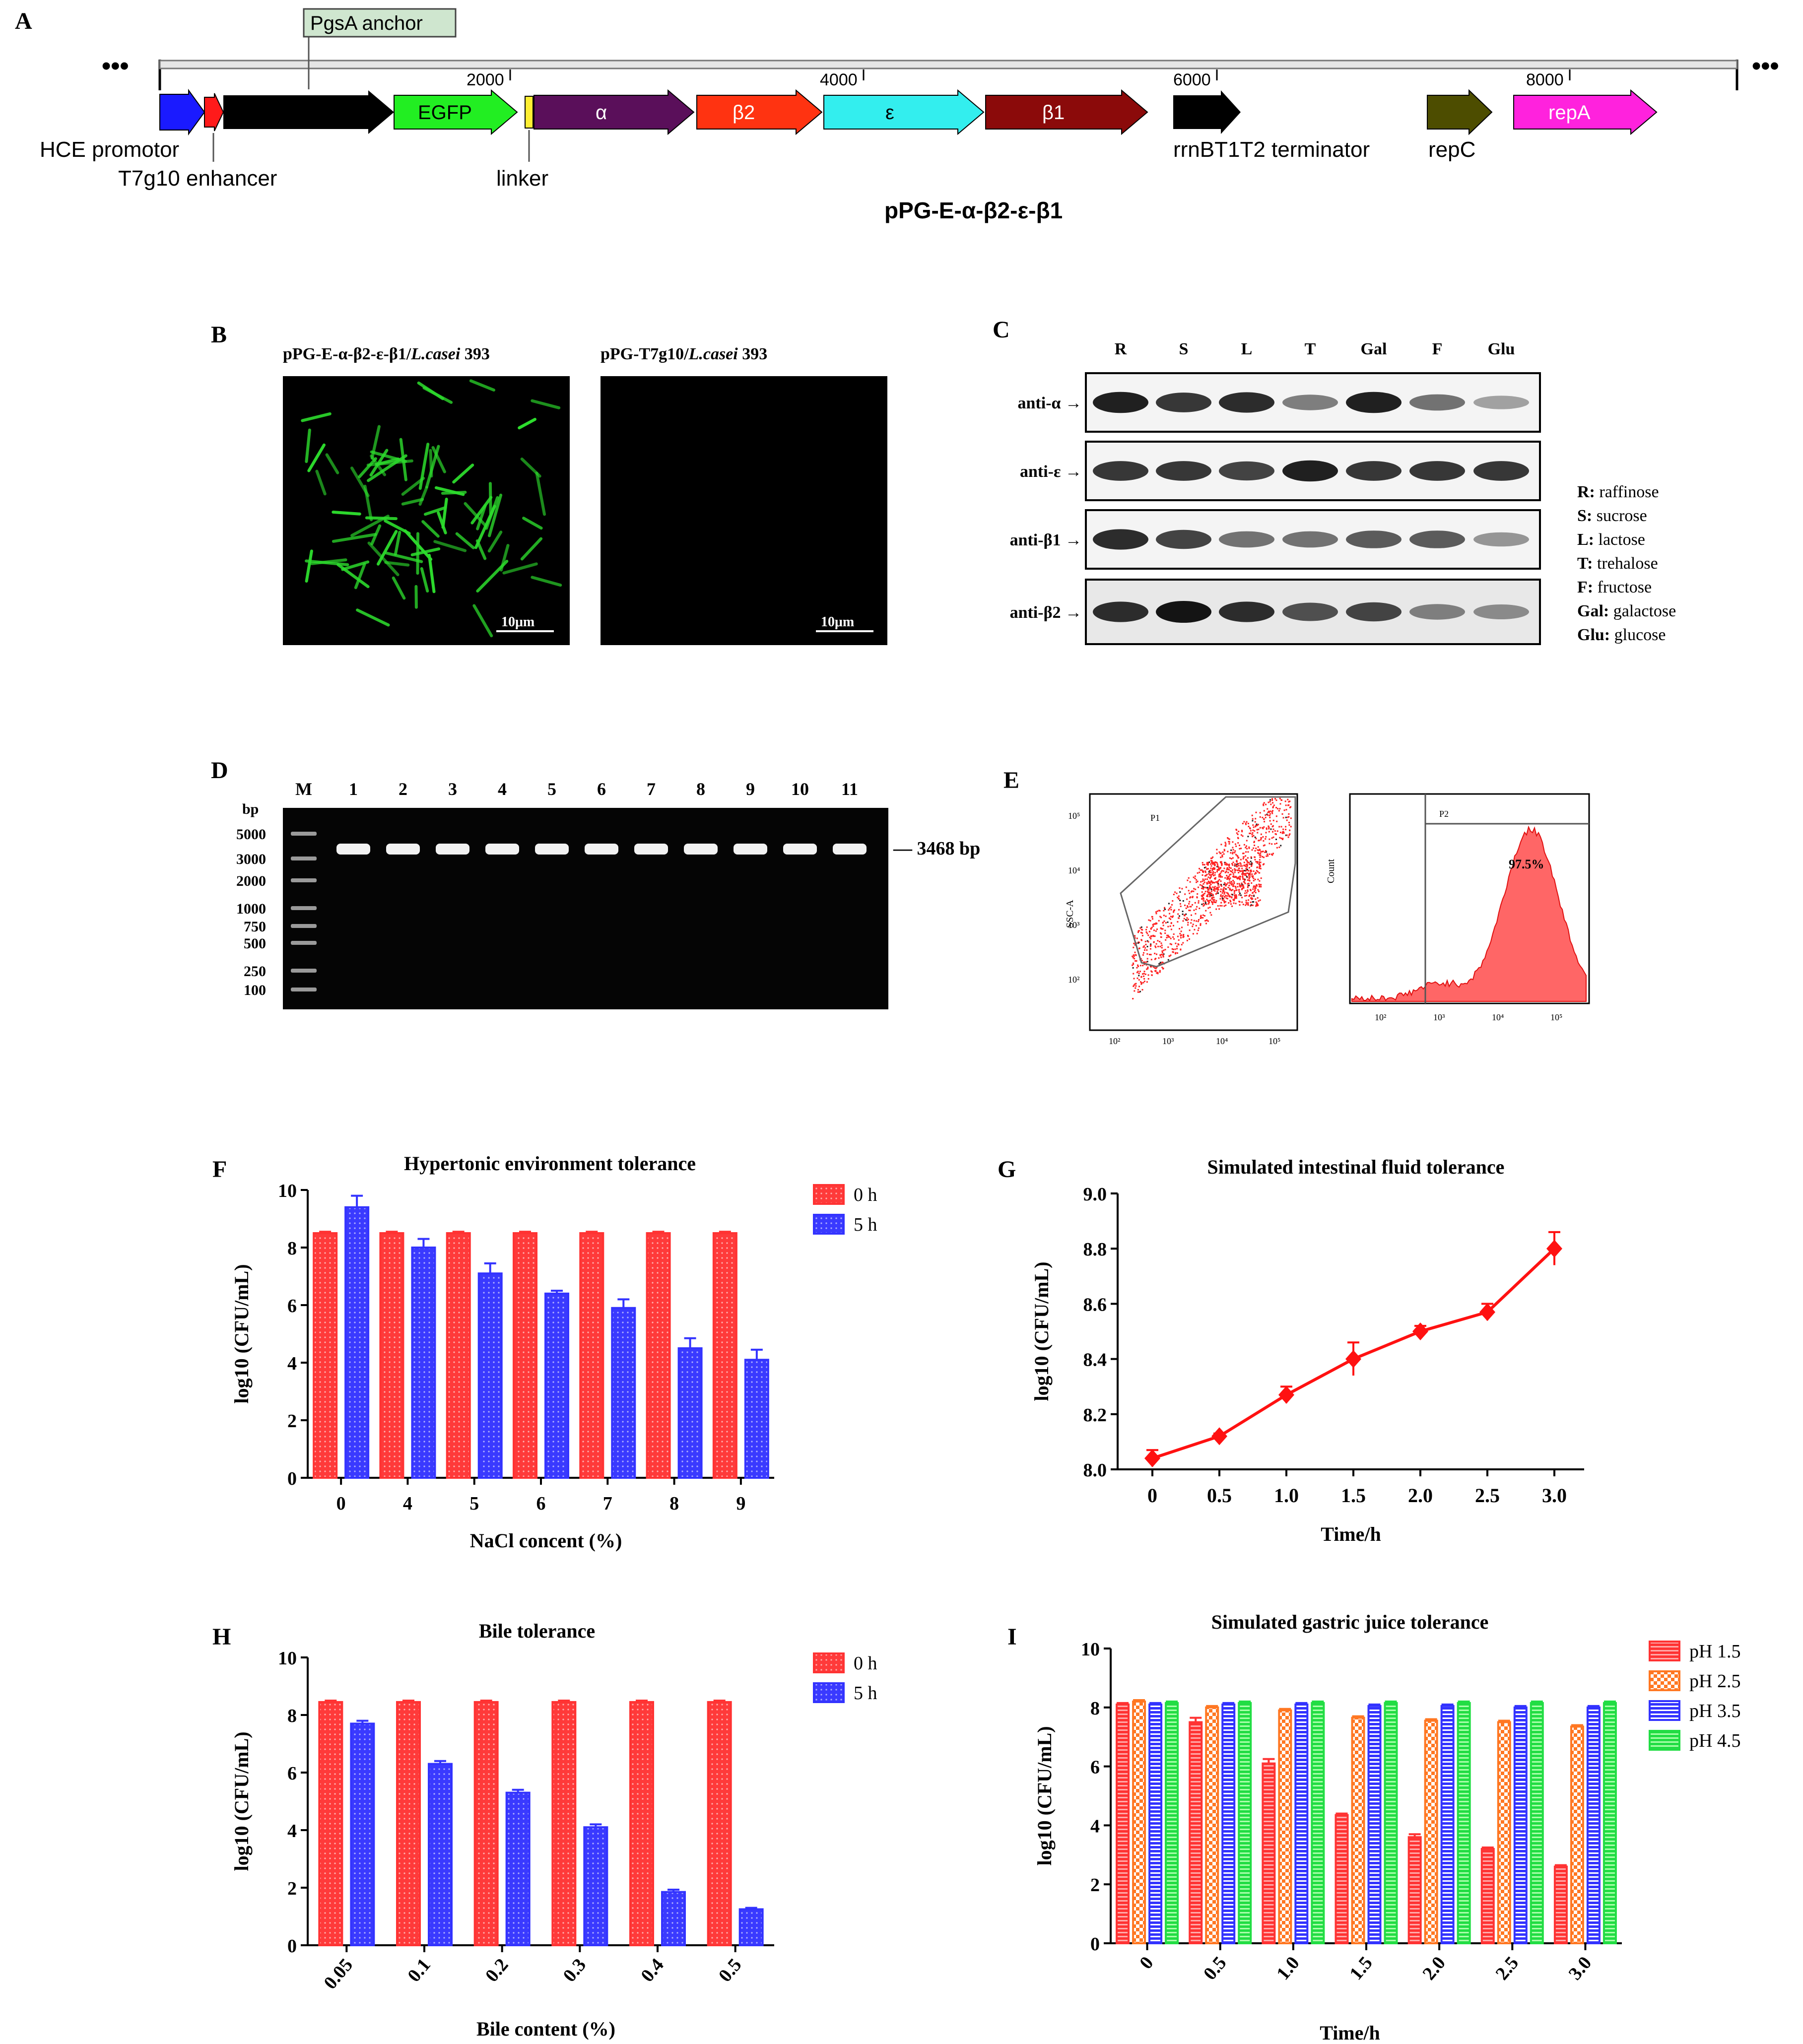  Describe the element at coordinates (948, 64) in the screenshot. I see `plasmid-backbone` at that location.